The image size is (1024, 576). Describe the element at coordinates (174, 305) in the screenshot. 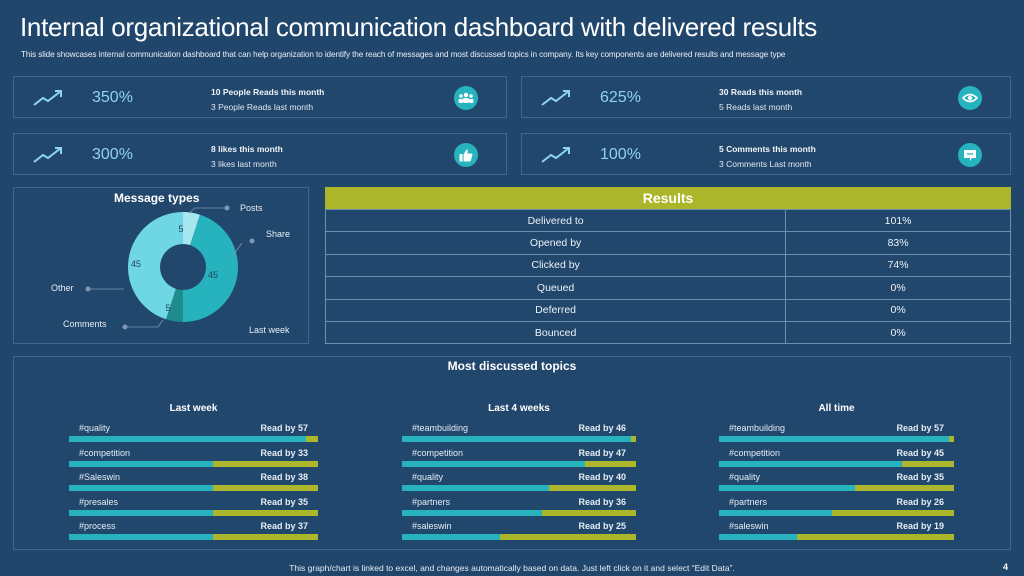

I see `slice-comments` at that location.